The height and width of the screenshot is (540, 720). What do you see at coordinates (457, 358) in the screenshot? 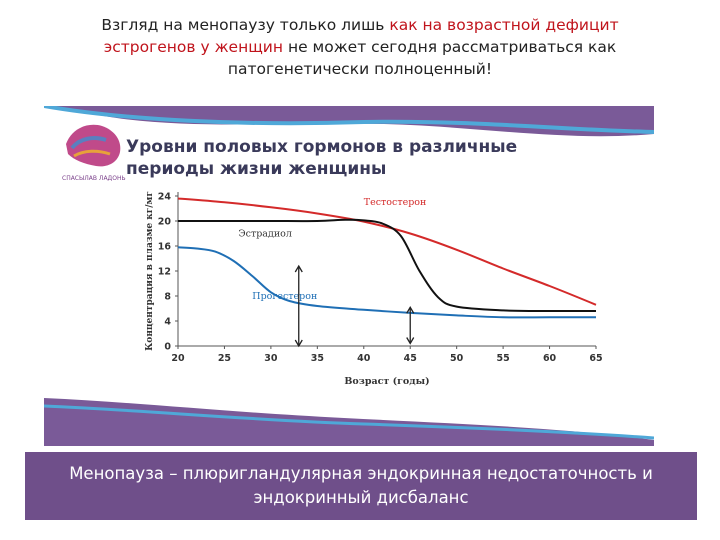
I see `x-tick-label: 50` at bounding box center [457, 358].